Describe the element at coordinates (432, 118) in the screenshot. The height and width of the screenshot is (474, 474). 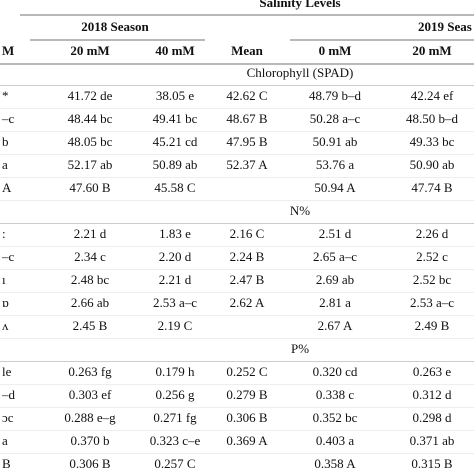
I see `cell: 48.50 b–d` at that location.